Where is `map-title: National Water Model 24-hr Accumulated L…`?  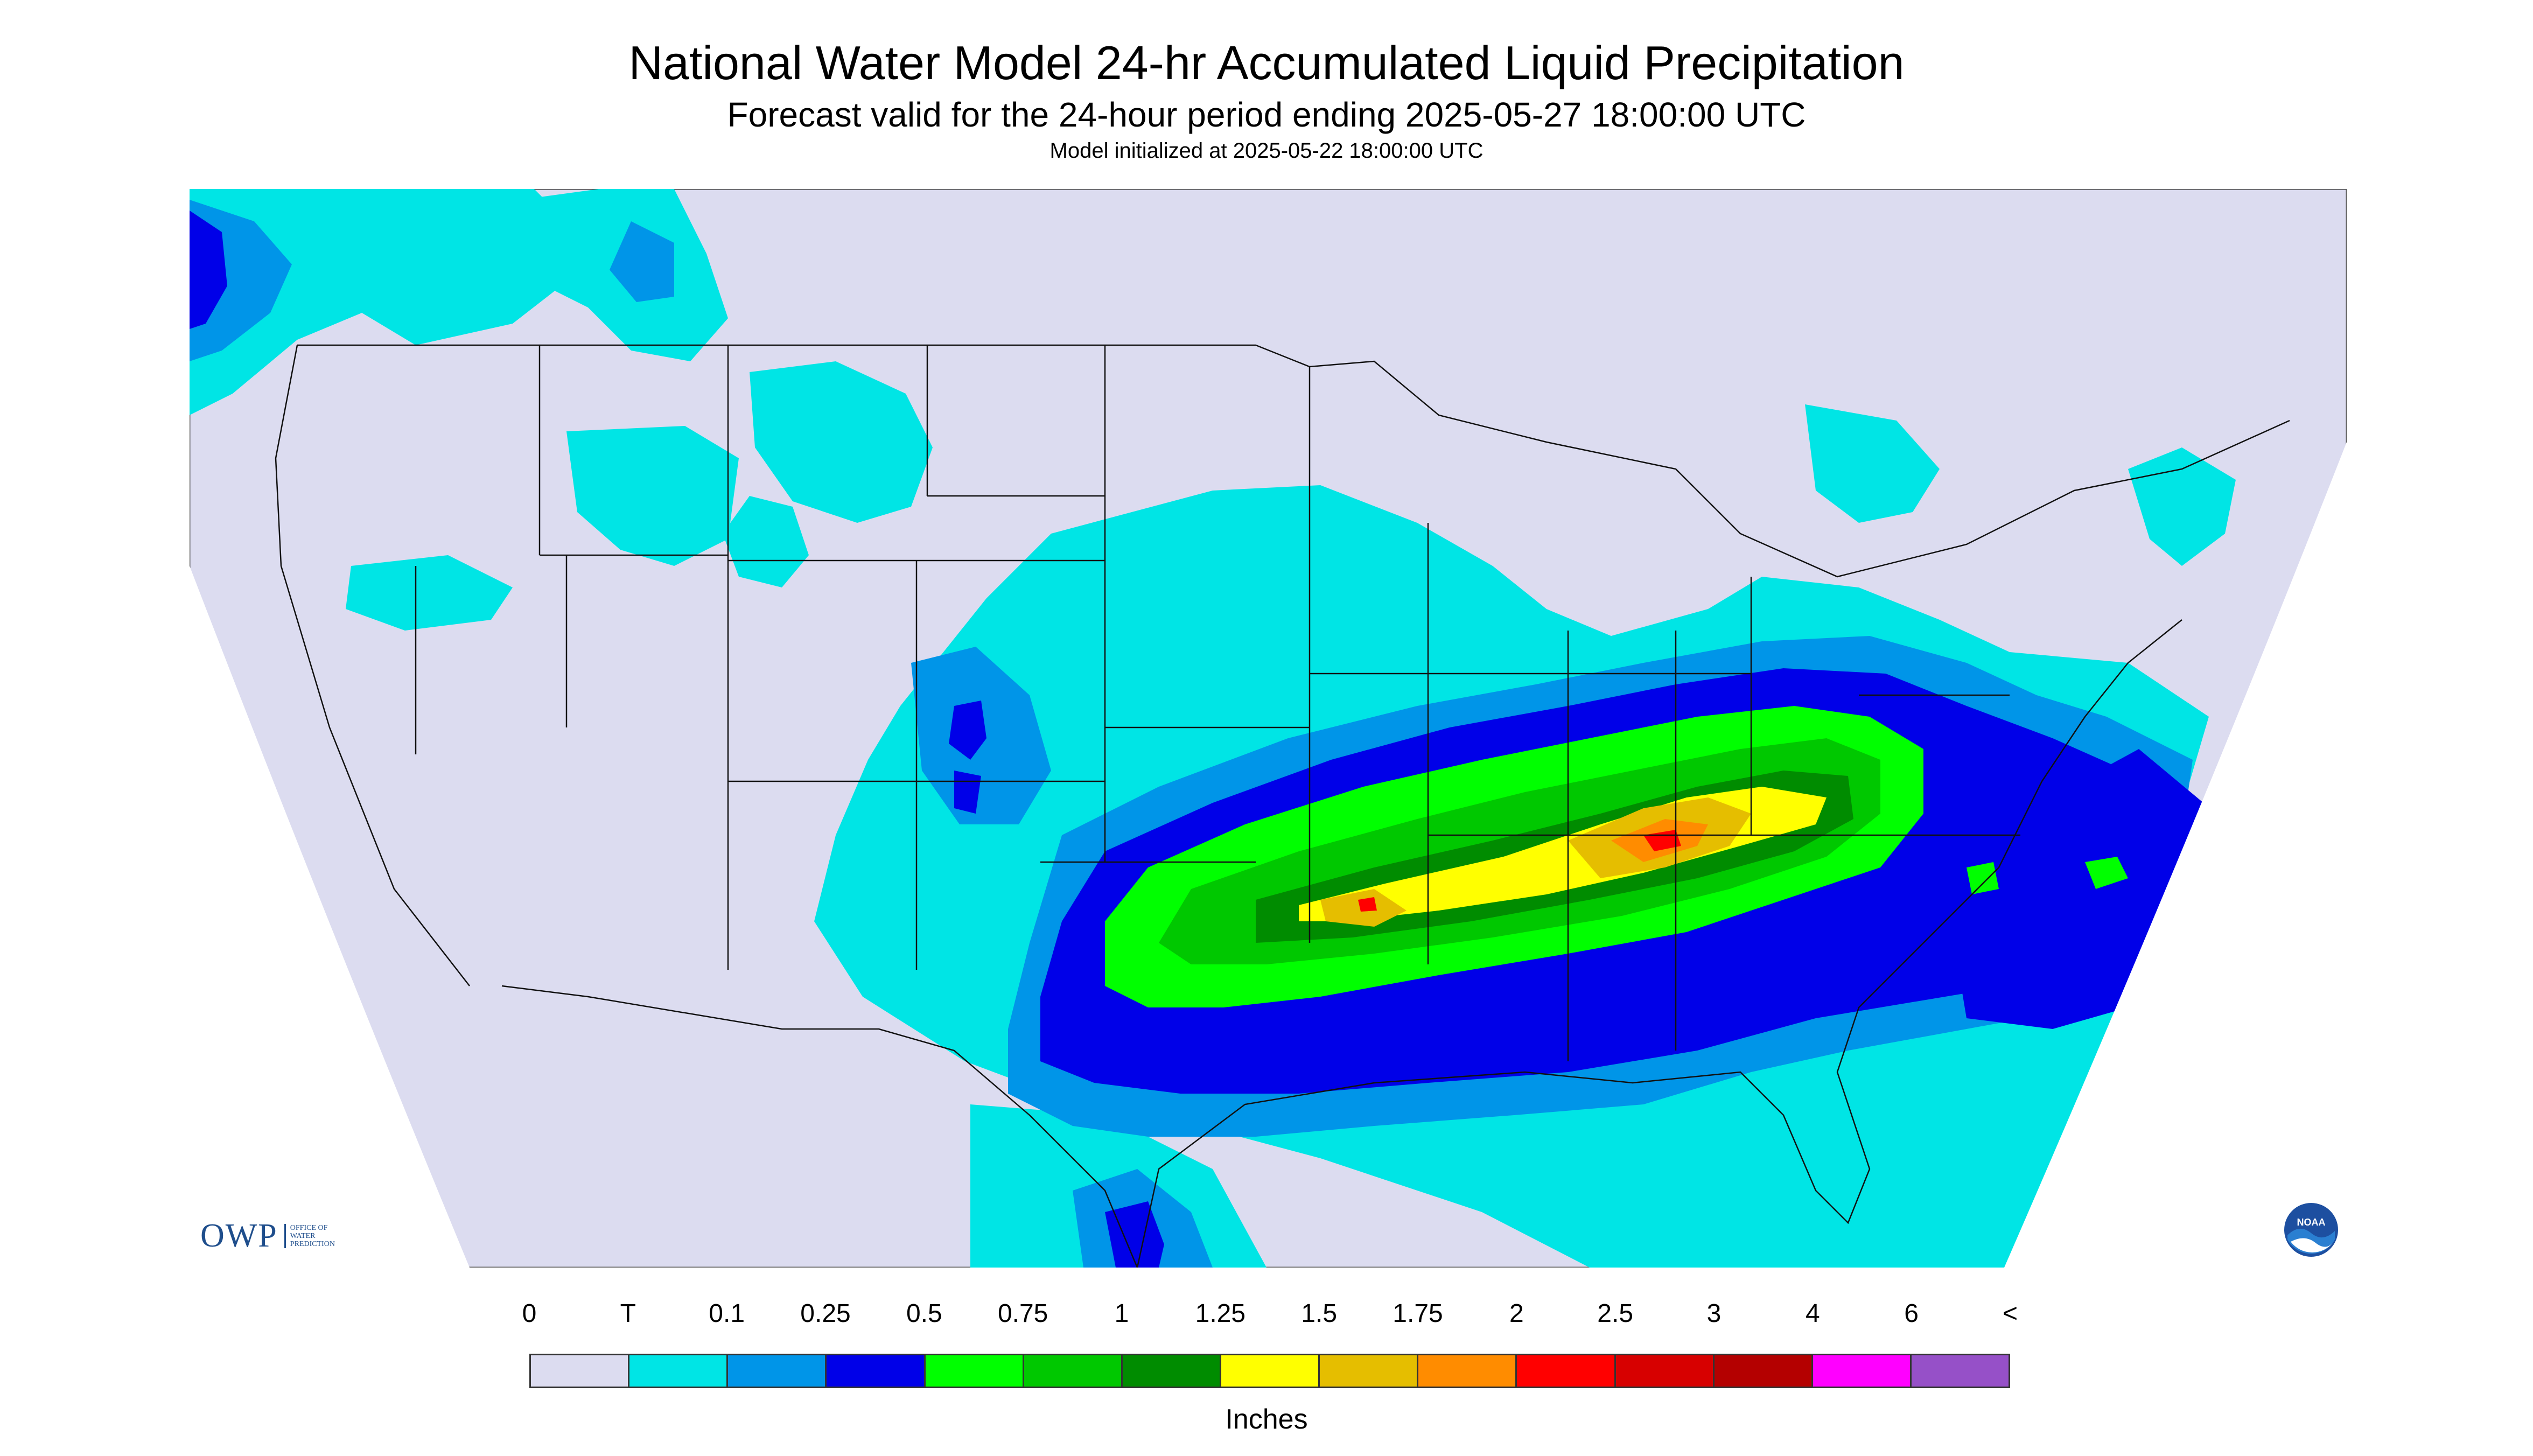 map-title: National Water Model 24-hr Accumulated L… is located at coordinates (1266, 62).